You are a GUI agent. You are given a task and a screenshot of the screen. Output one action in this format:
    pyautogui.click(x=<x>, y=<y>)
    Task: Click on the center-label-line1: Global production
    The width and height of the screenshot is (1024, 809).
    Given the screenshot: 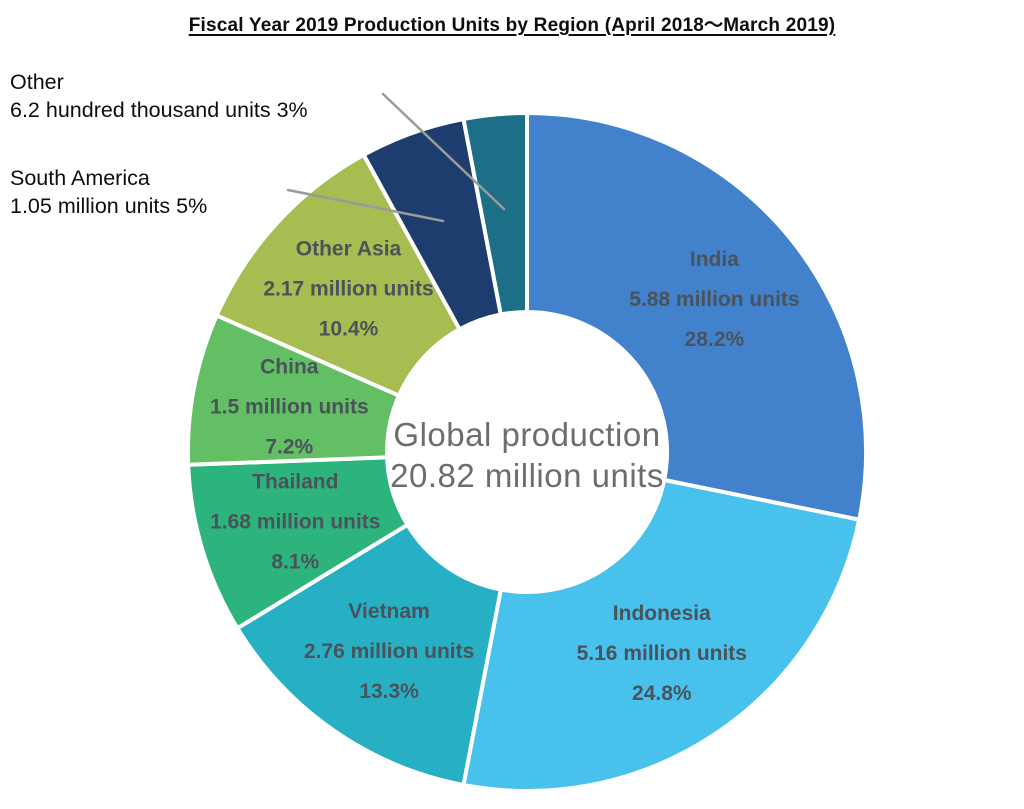 What is the action you would take?
    pyautogui.click(x=526, y=434)
    